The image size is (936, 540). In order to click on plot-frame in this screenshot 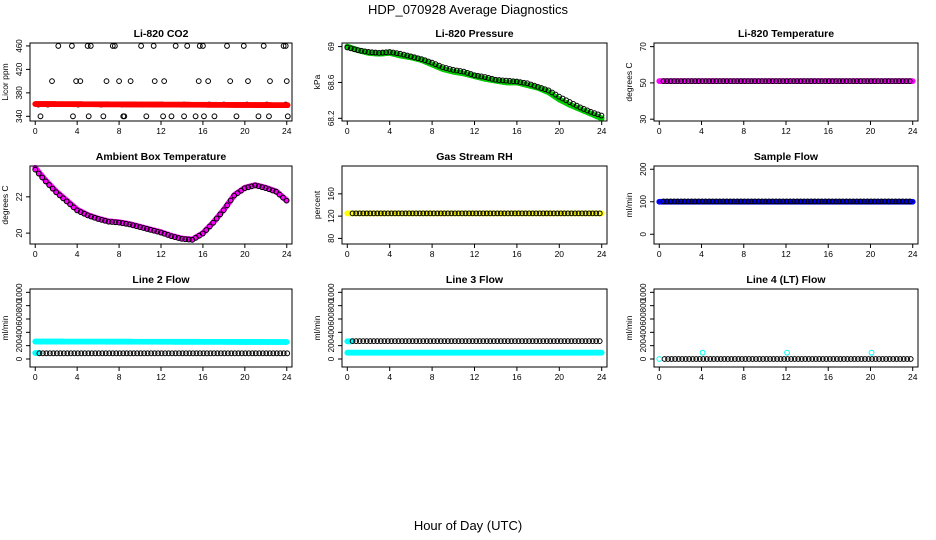, I will do `click(474, 205)`.